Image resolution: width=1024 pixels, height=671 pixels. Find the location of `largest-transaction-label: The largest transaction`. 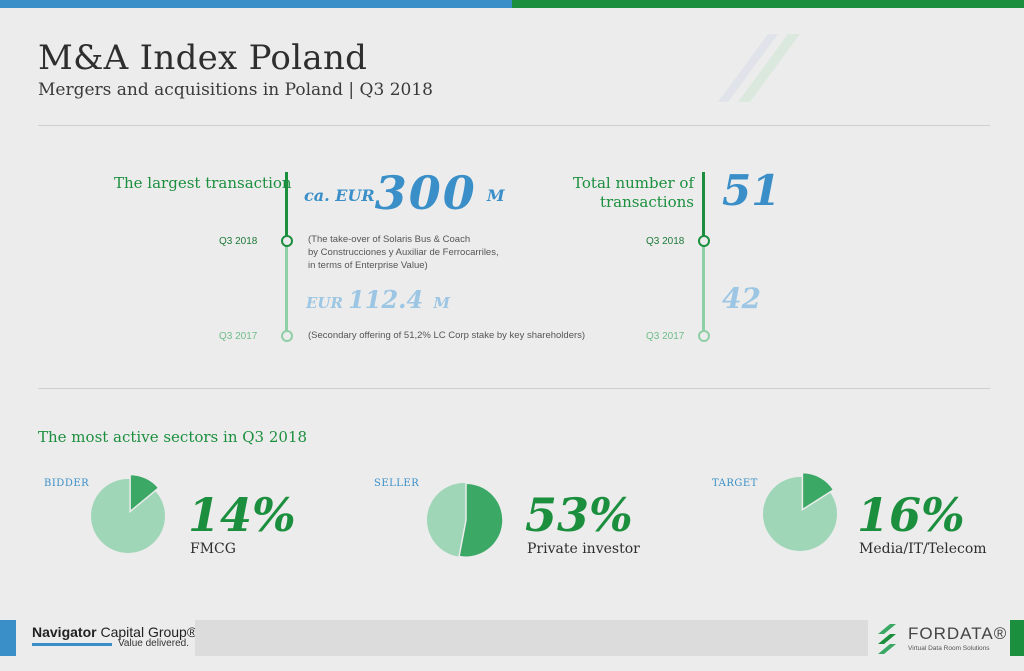

largest-transaction-label: The largest transaction is located at coordinates (203, 183).